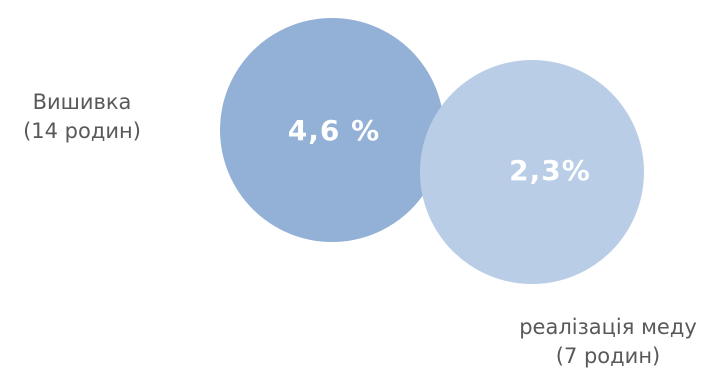 This screenshot has width=722, height=371. Describe the element at coordinates (608, 342) in the screenshot. I see `honey-label: реалізація меду (7 родин)` at that location.